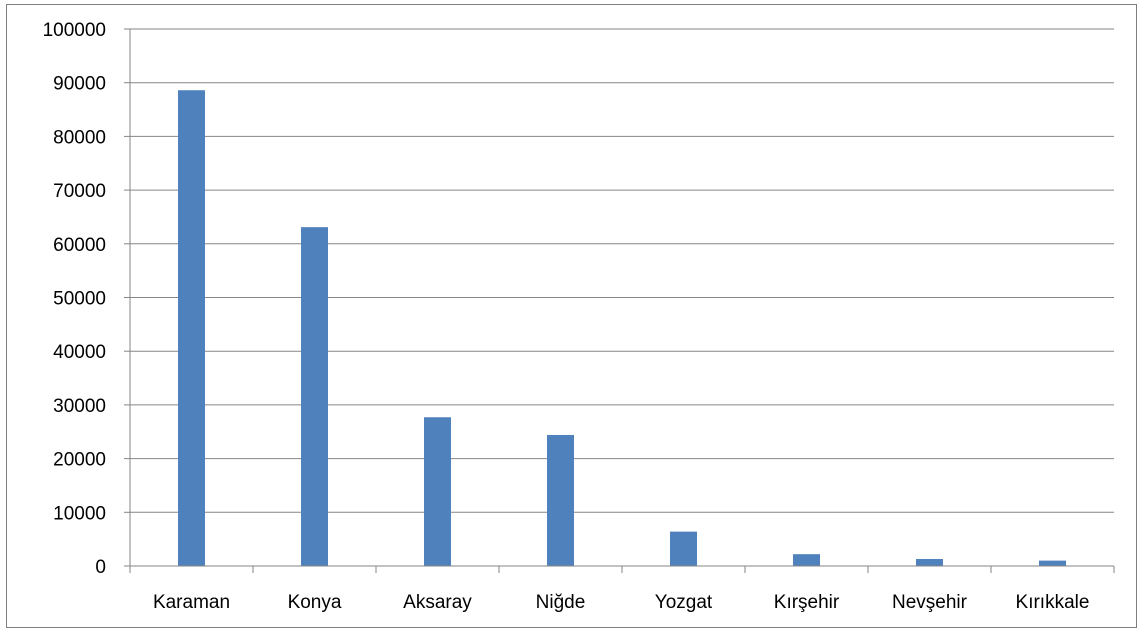 The width and height of the screenshot is (1147, 635). What do you see at coordinates (1053, 602) in the screenshot?
I see `x-tick-label: Kırıkkale` at bounding box center [1053, 602].